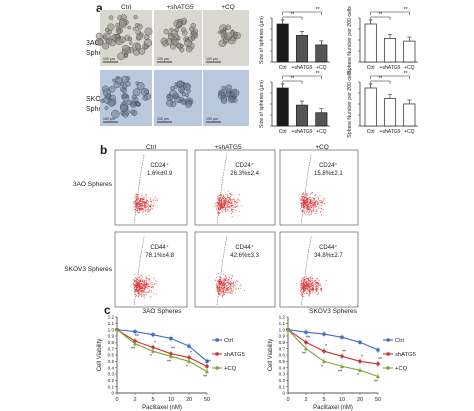 This screenshot has width=474, height=411. What do you see at coordinates (282, 367) in the screenshot?
I see `y-tick-label: 0.4` at bounding box center [282, 367].